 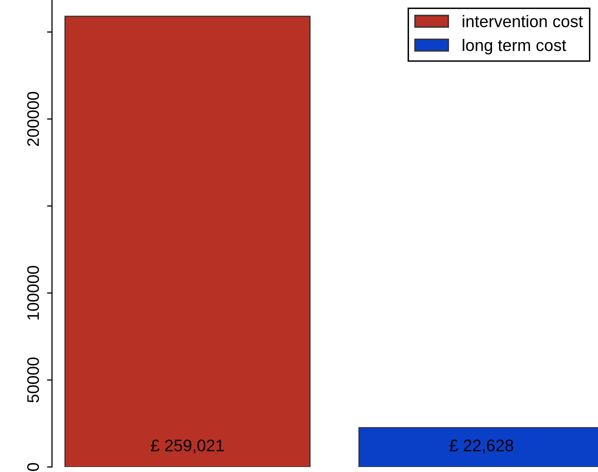 What do you see at coordinates (482, 447) in the screenshot?
I see `data-label: £ 22,628` at bounding box center [482, 447].